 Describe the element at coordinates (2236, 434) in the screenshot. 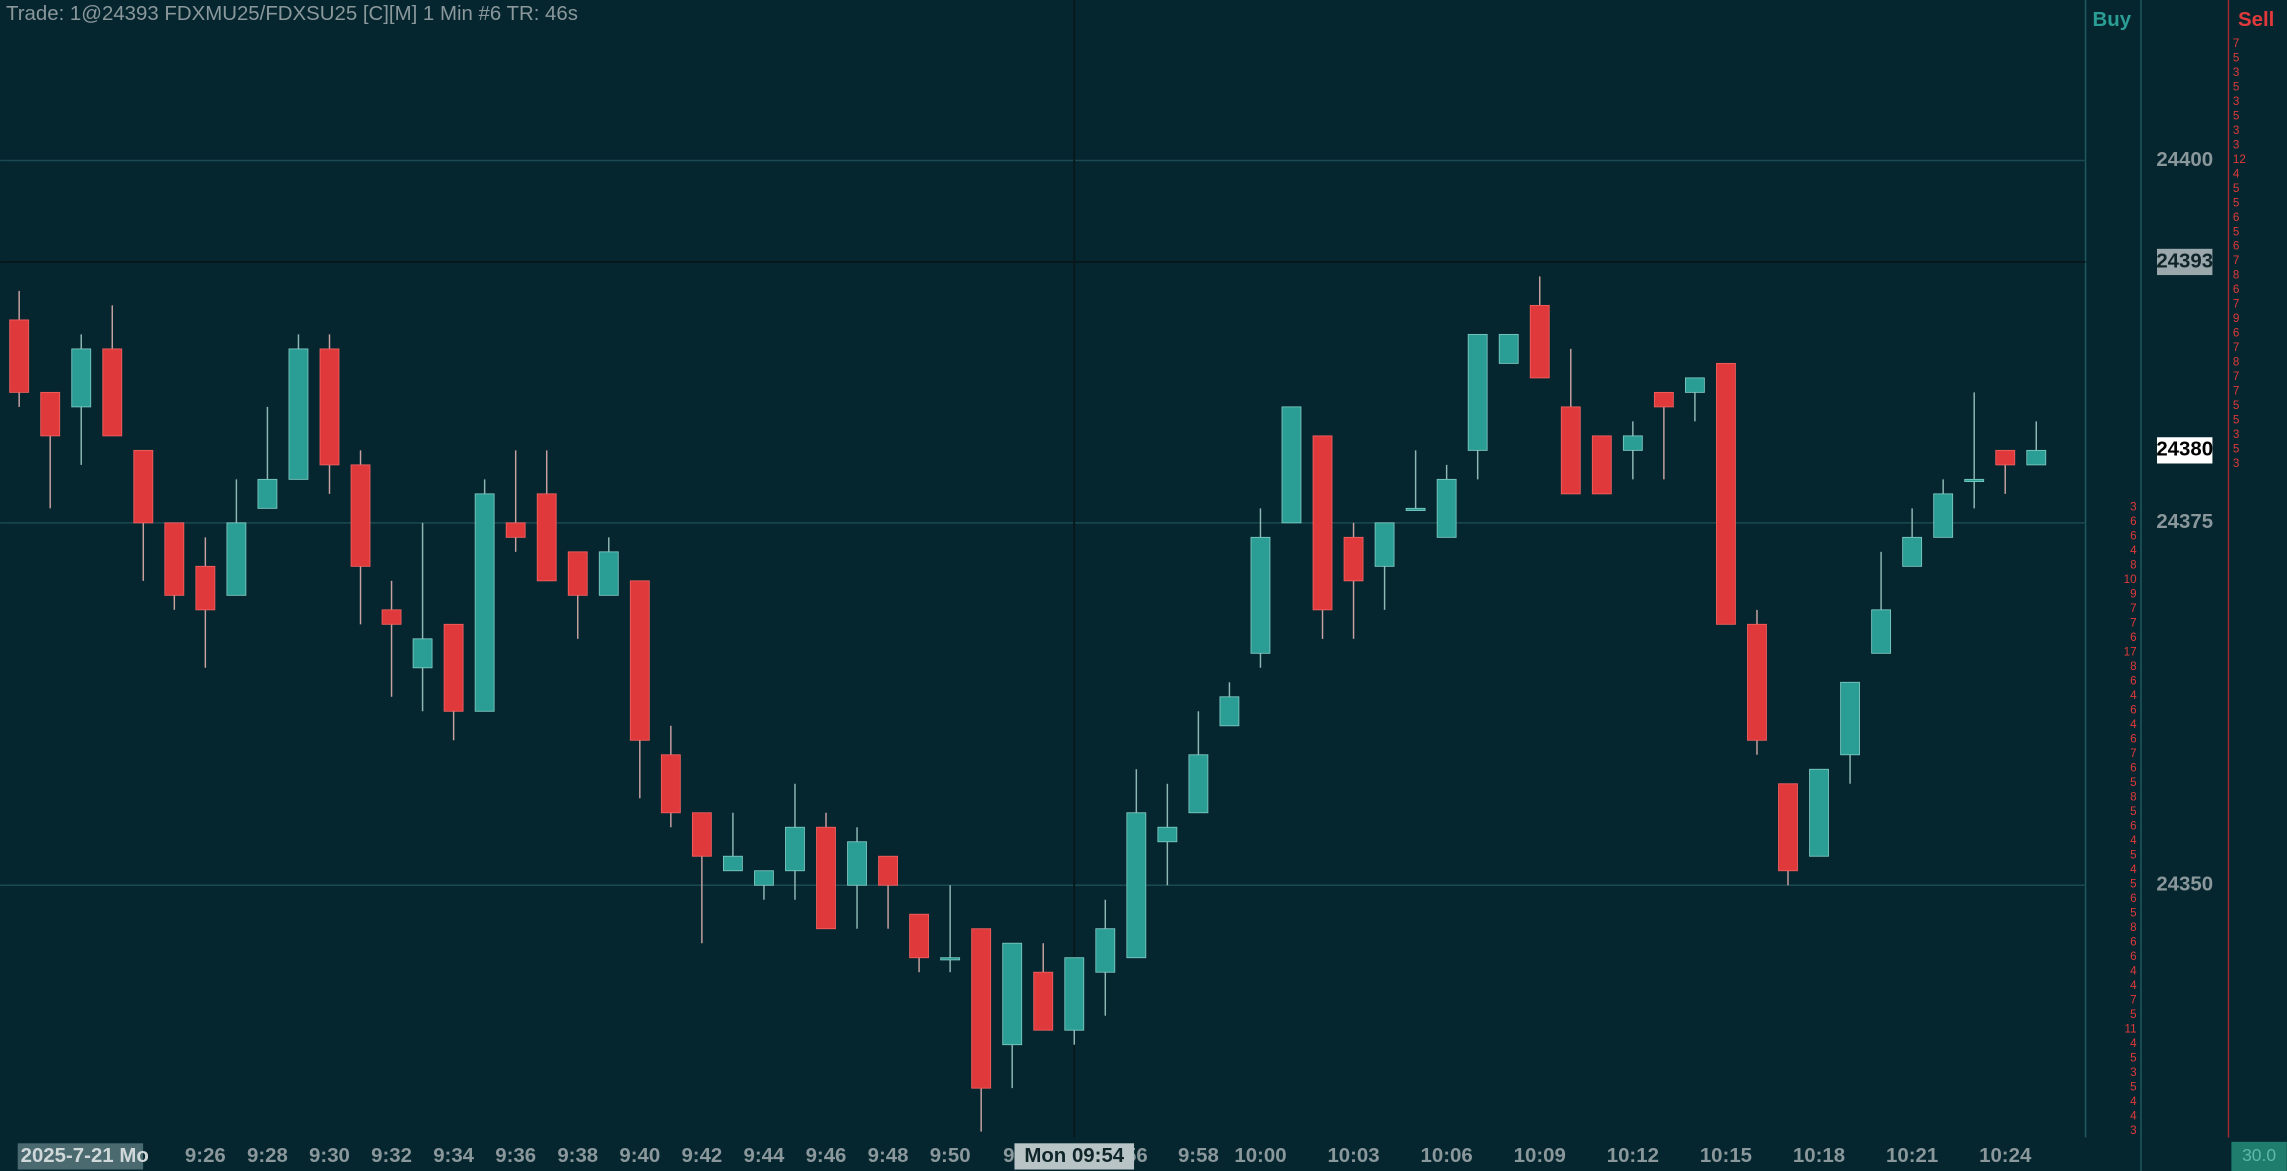

I see `sell-ladder-value: 3` at that location.